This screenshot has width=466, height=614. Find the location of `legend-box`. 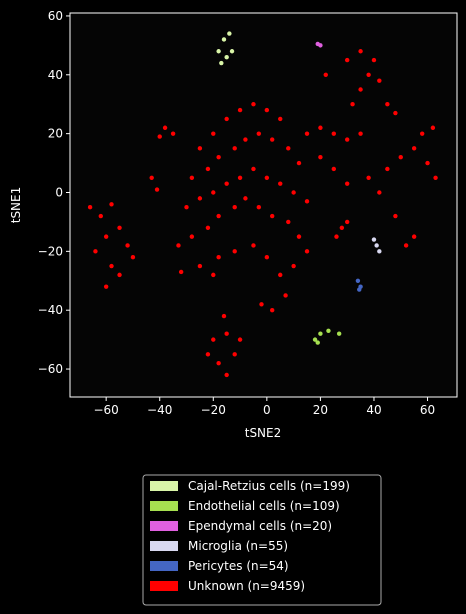

legend-box is located at coordinates (262, 540).